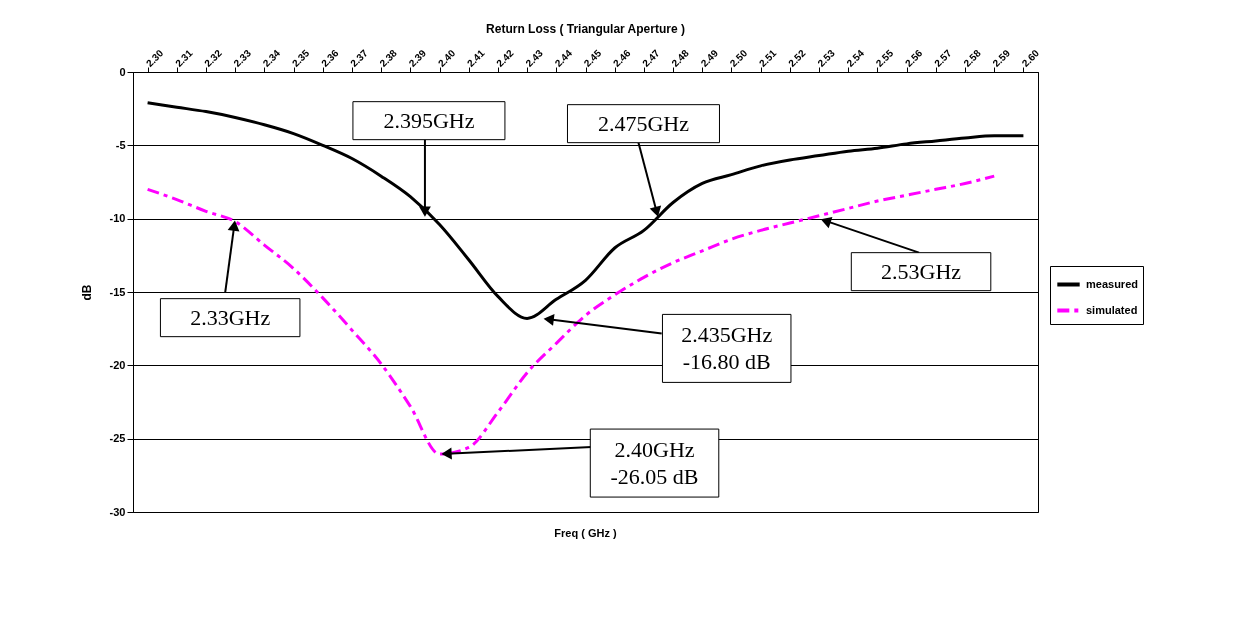 This screenshot has width=1251, height=620. Describe the element at coordinates (797, 58) in the screenshot. I see `x-tick-label: 2.52` at that location.